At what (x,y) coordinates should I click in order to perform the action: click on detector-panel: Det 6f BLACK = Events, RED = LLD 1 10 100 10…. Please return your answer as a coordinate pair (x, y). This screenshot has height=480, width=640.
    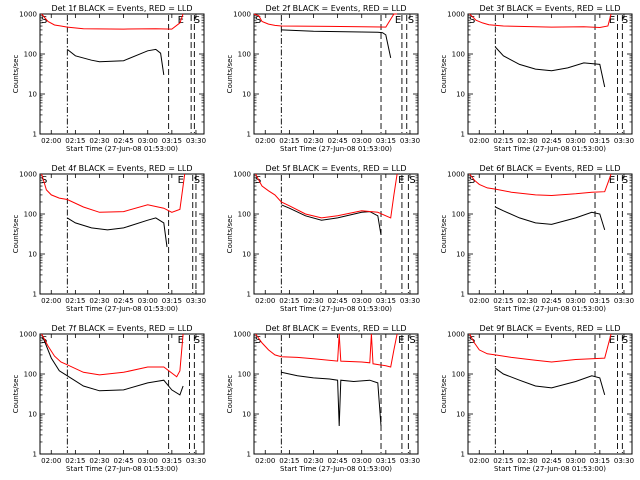
    Looking at the image, I should click on (537, 238).